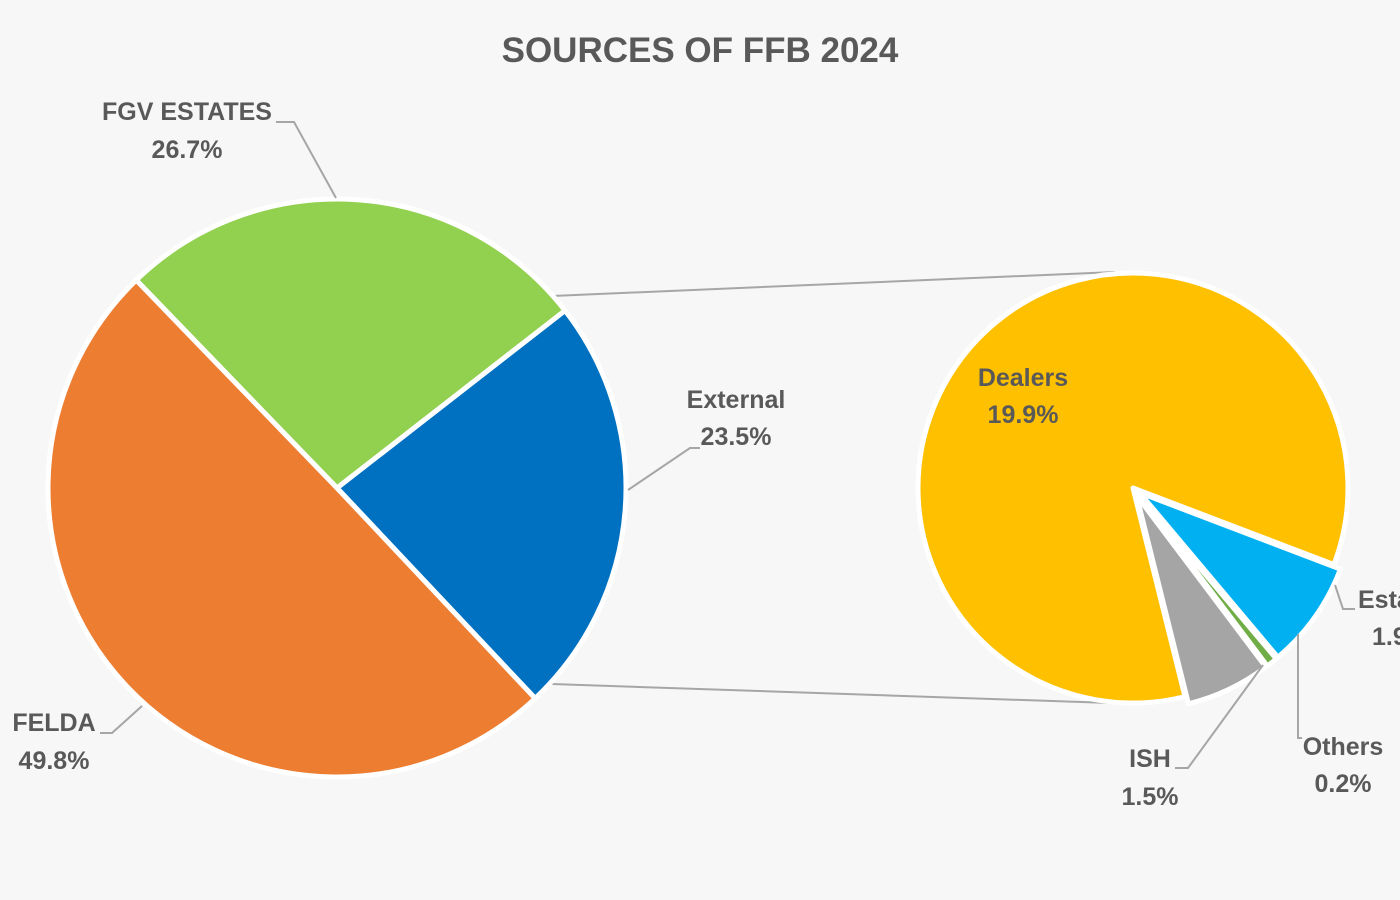 This screenshot has height=900, width=1400. Describe the element at coordinates (1150, 797) in the screenshot. I see `label-ish-value: 1.5%` at that location.